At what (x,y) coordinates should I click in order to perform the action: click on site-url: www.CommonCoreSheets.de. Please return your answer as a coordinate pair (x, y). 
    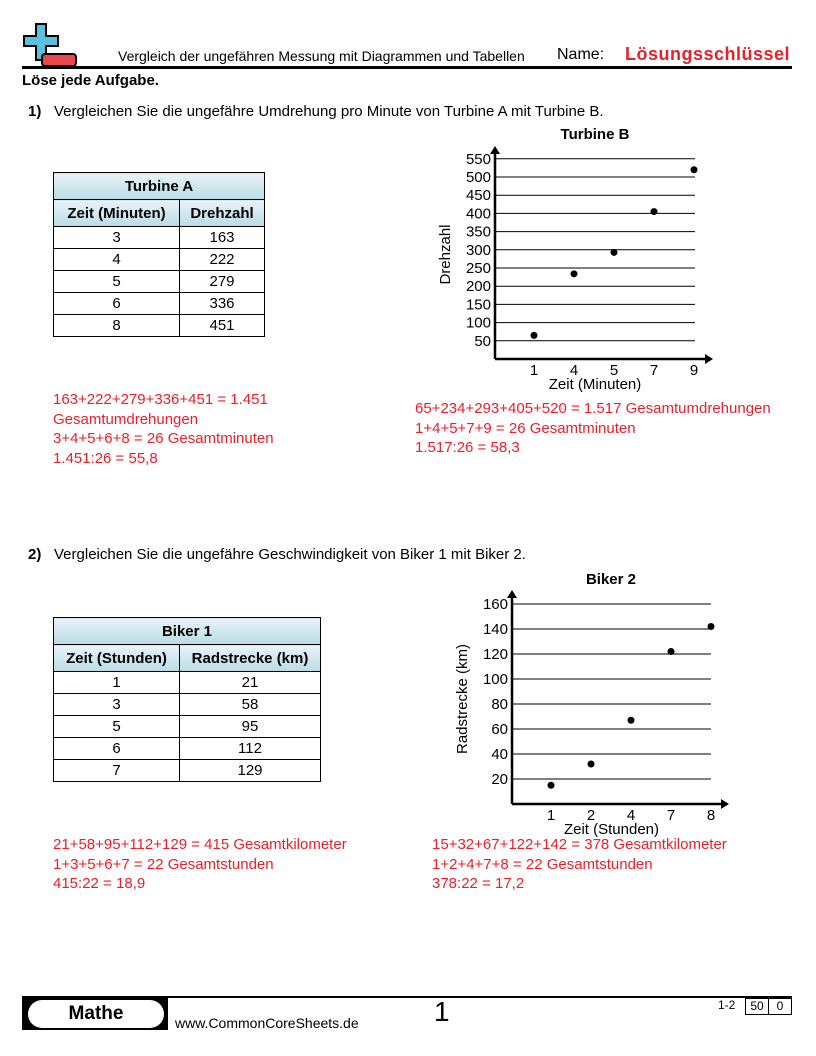
    Looking at the image, I should click on (267, 1023).